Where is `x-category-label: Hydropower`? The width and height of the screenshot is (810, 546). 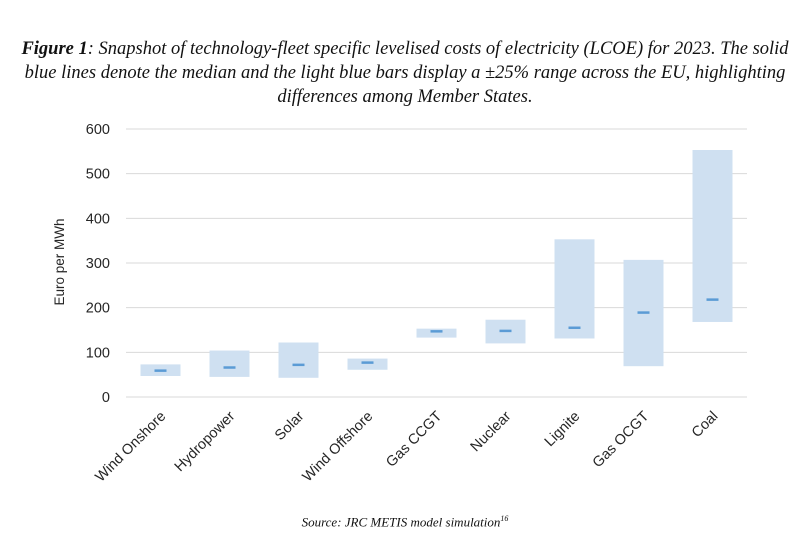
x-category-label: Hydropower is located at coordinates (205, 441).